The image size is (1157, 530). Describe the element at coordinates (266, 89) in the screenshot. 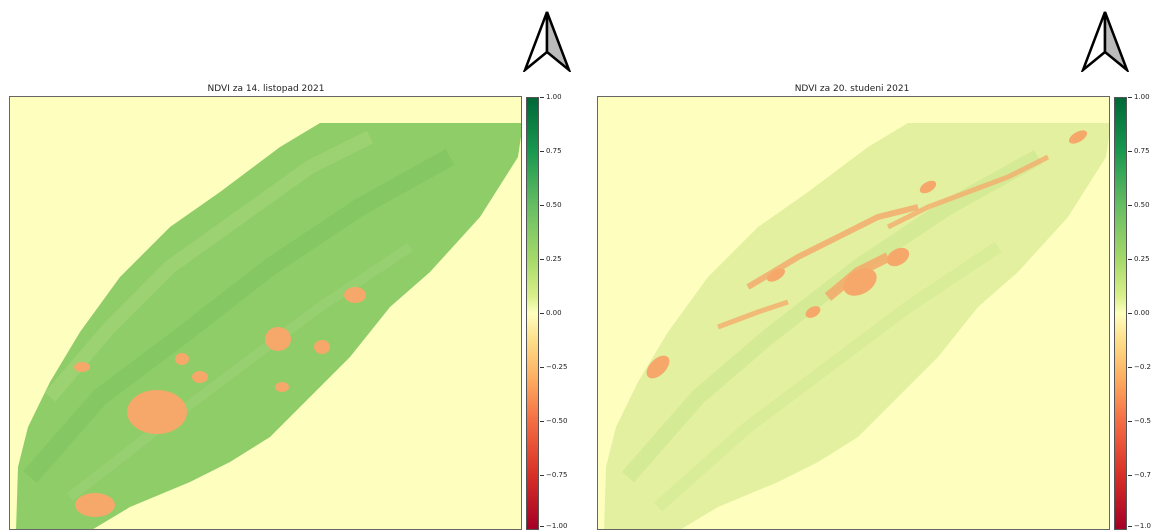

I see `map-title: NDVI za 14. listopad 2021` at that location.